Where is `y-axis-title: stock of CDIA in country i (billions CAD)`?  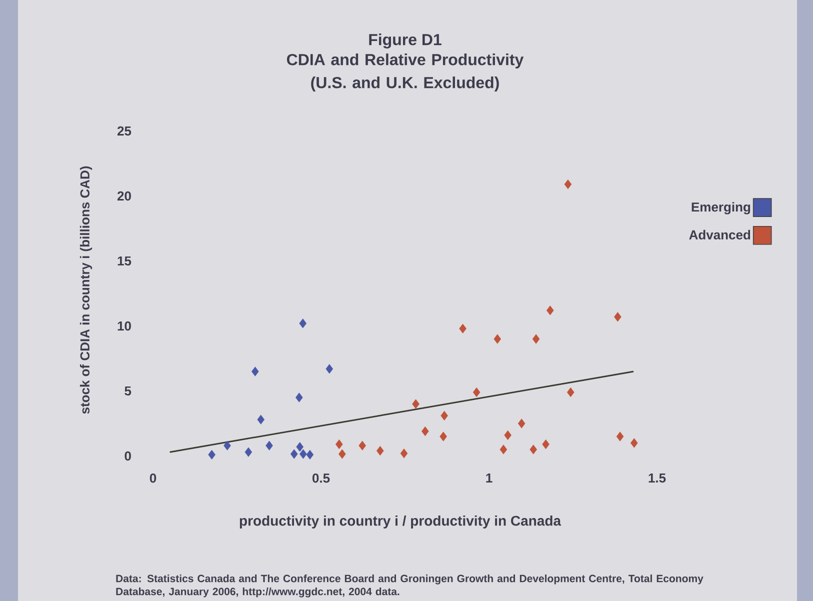 y-axis-title: stock of CDIA in country i (billions CAD) is located at coordinates (86, 290).